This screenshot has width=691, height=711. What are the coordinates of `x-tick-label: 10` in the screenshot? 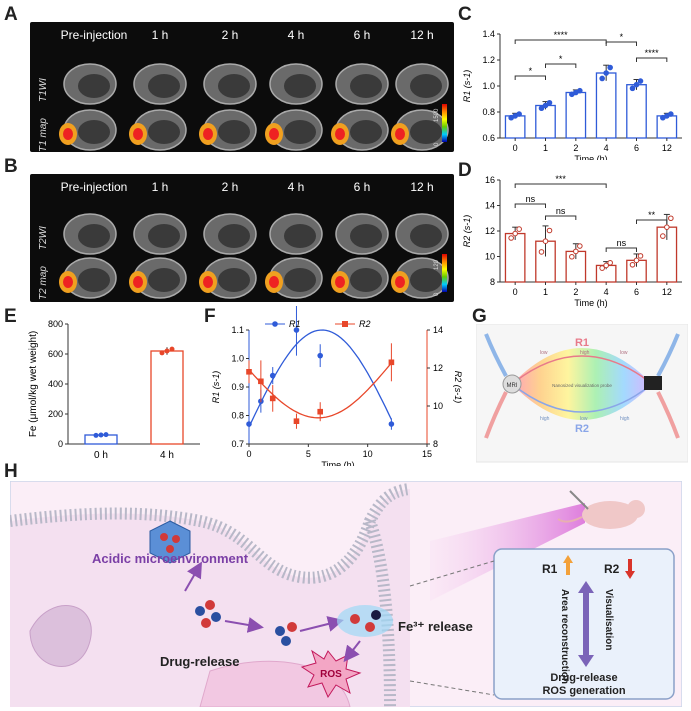 It's located at (368, 454).